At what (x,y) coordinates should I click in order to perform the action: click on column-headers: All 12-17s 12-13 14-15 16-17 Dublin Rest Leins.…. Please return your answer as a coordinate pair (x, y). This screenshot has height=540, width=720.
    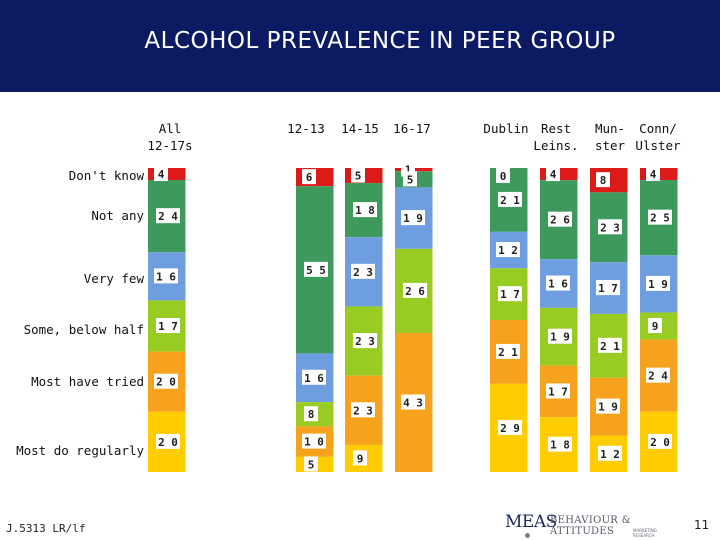
    Looking at the image, I should click on (414, 137).